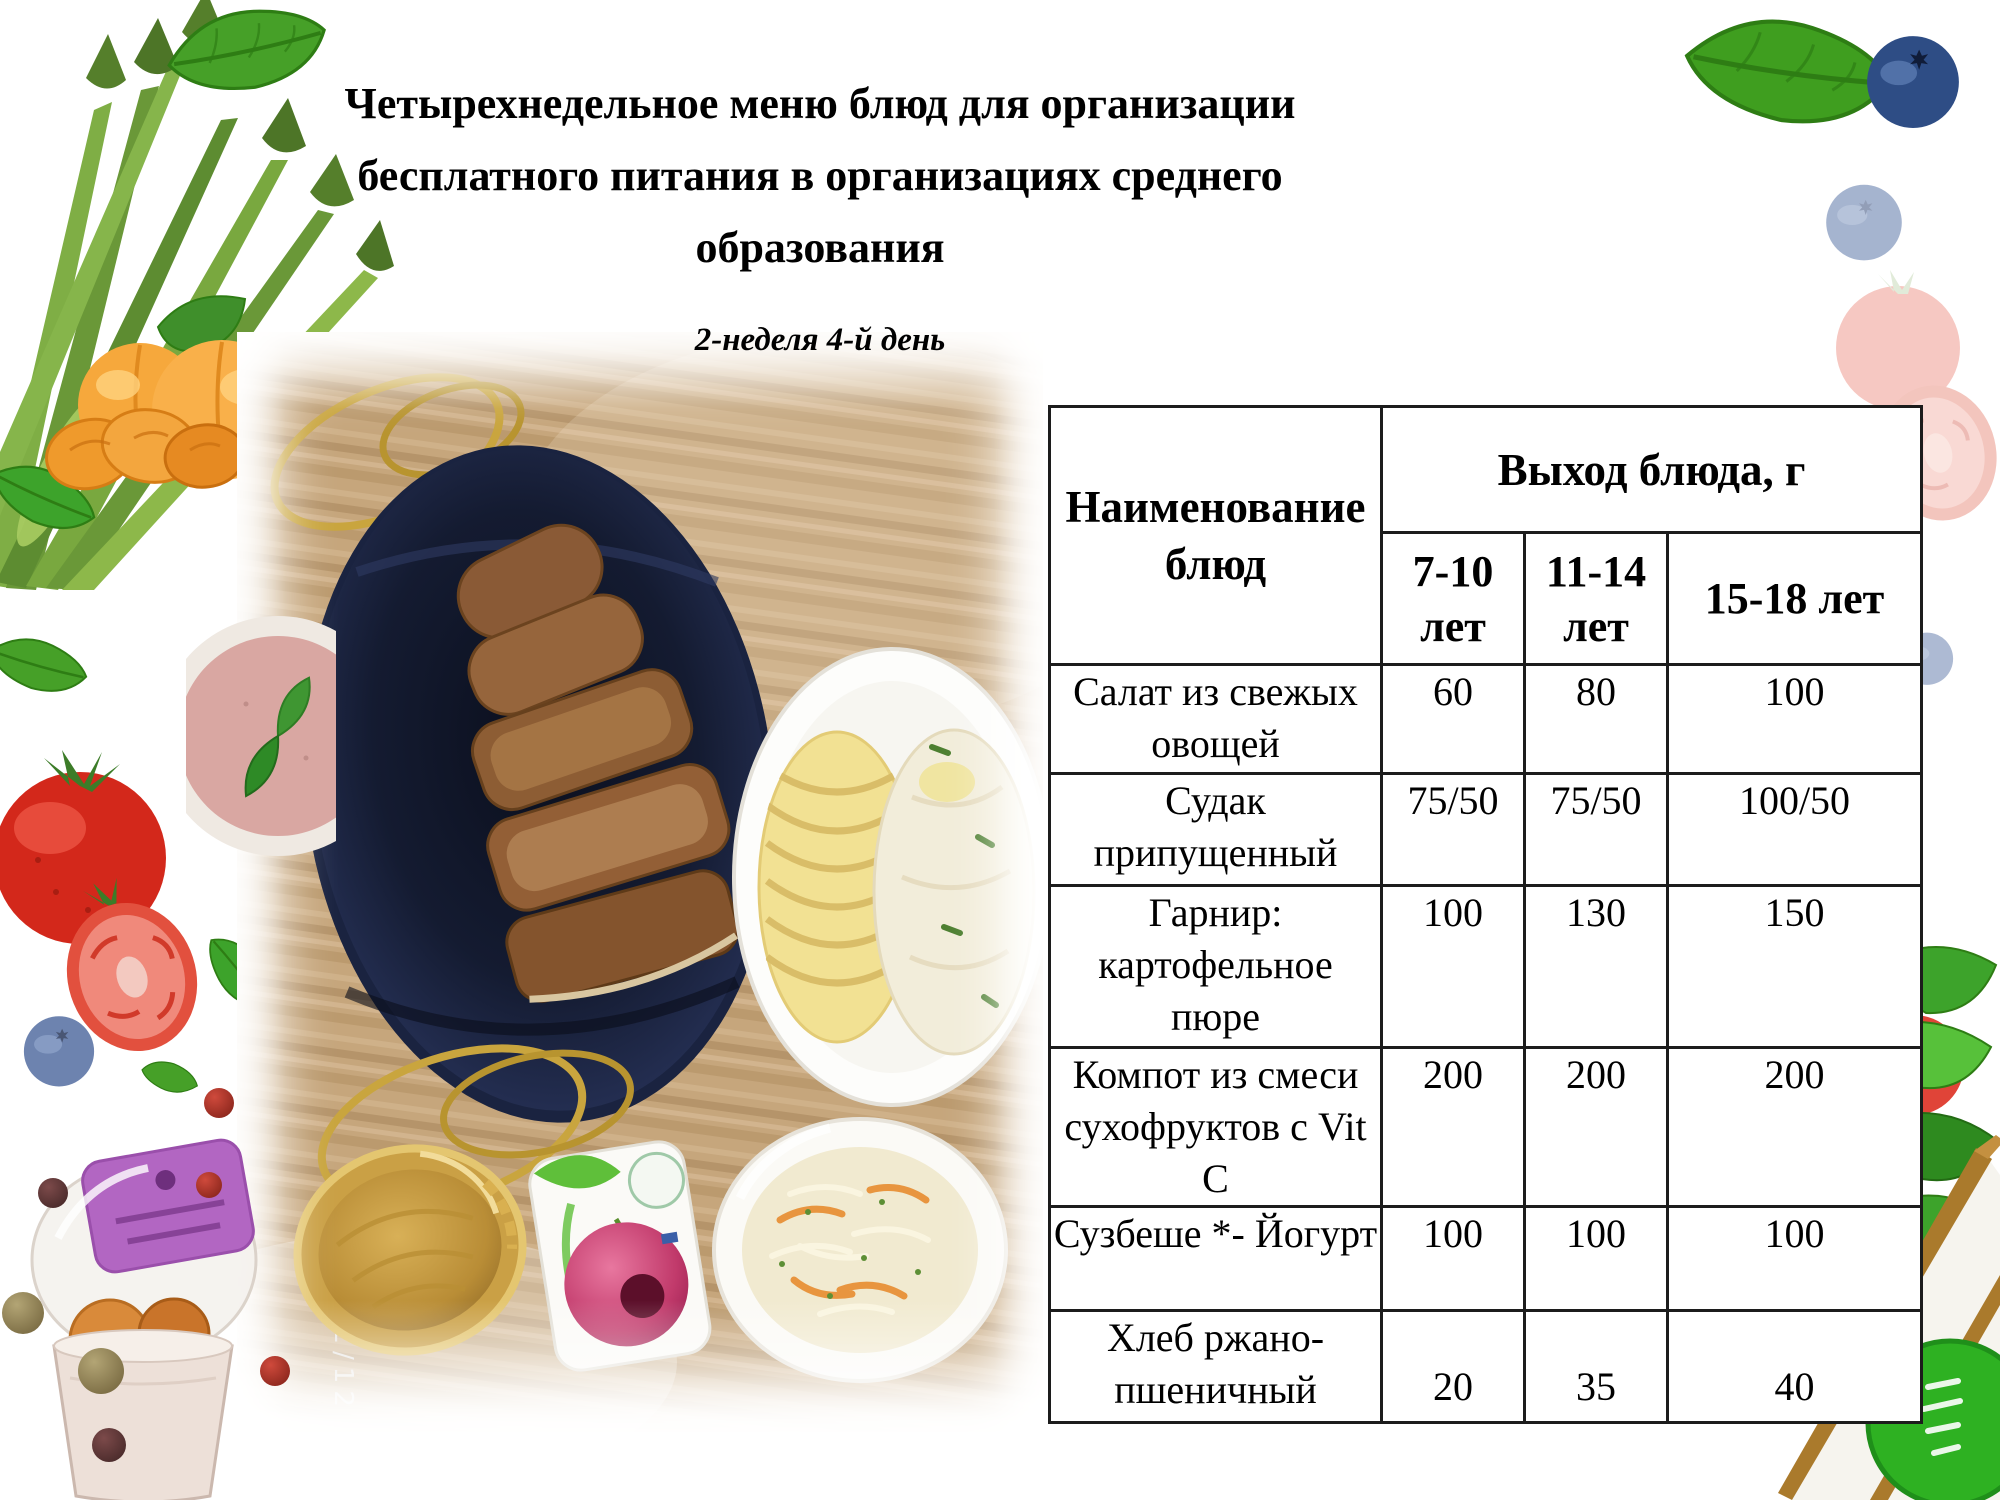 The width and height of the screenshot is (2000, 1500). I want to click on dish-name-cell: Сузбеше *- Йогурт, so click(1215, 1258).